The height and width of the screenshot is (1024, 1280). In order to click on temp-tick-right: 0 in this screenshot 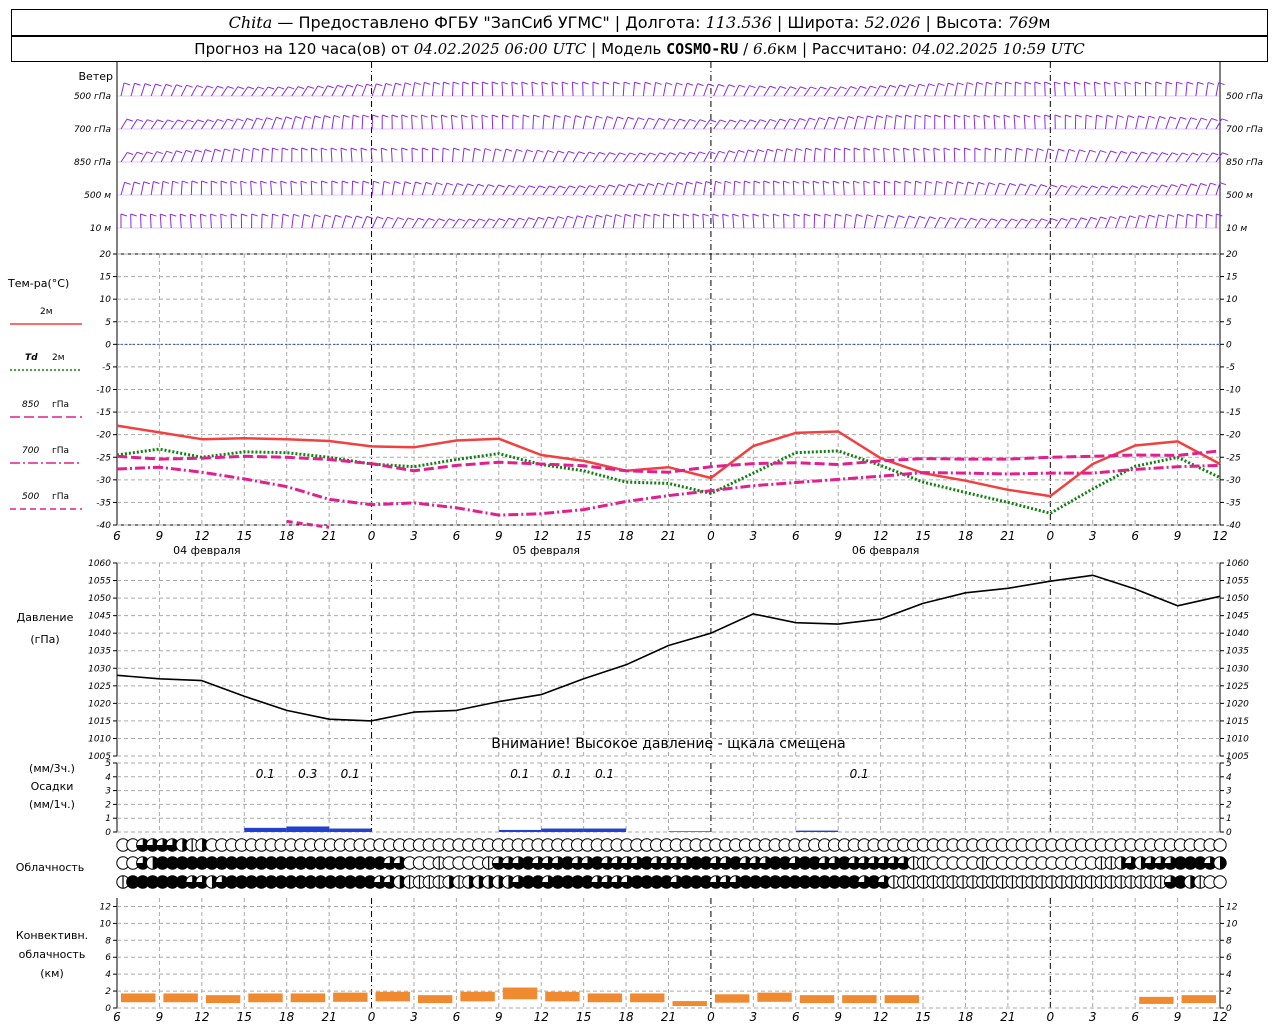, I will do `click(1229, 345)`.